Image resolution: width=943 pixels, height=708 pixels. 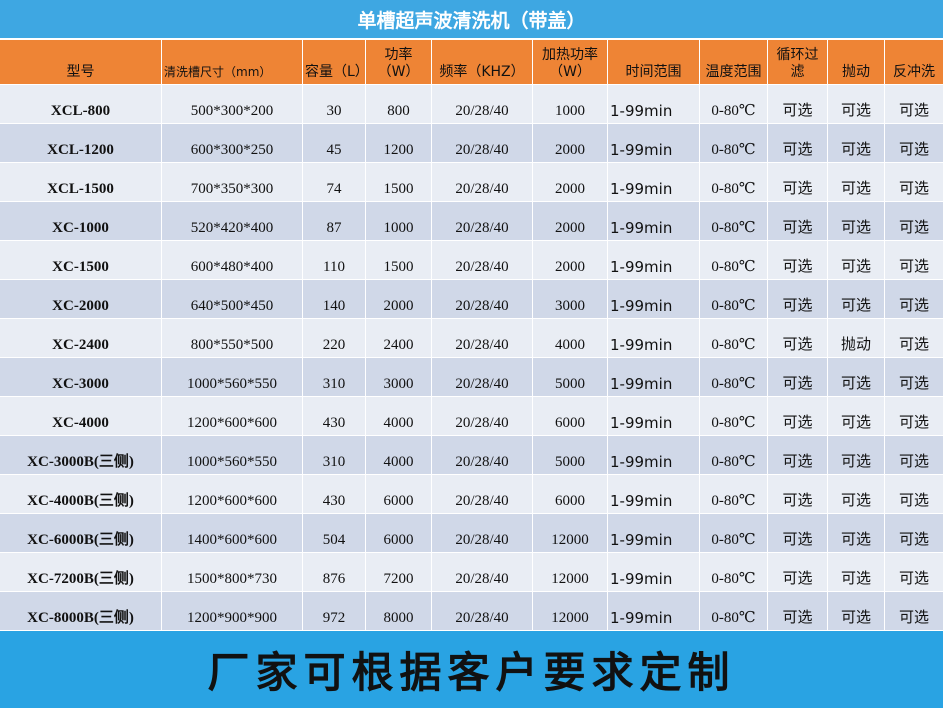 I want to click on table-cell: 1200*600*600, so click(x=232, y=494).